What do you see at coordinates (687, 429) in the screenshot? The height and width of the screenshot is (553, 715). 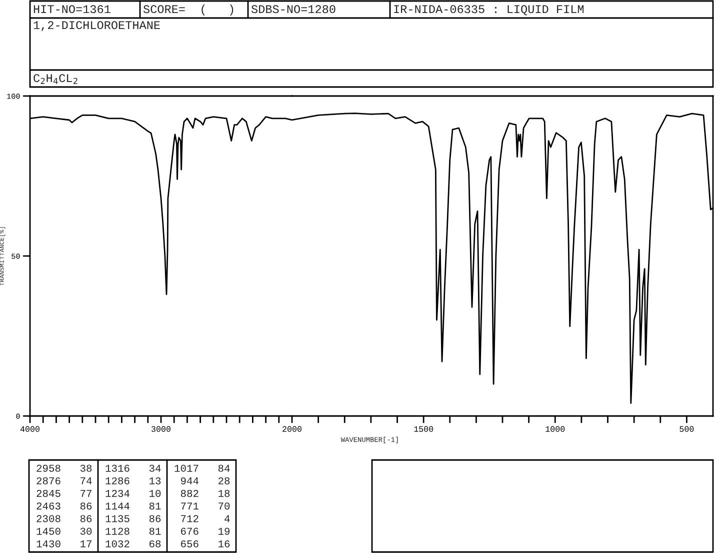 I see `x-tick-label: 500` at bounding box center [687, 429].